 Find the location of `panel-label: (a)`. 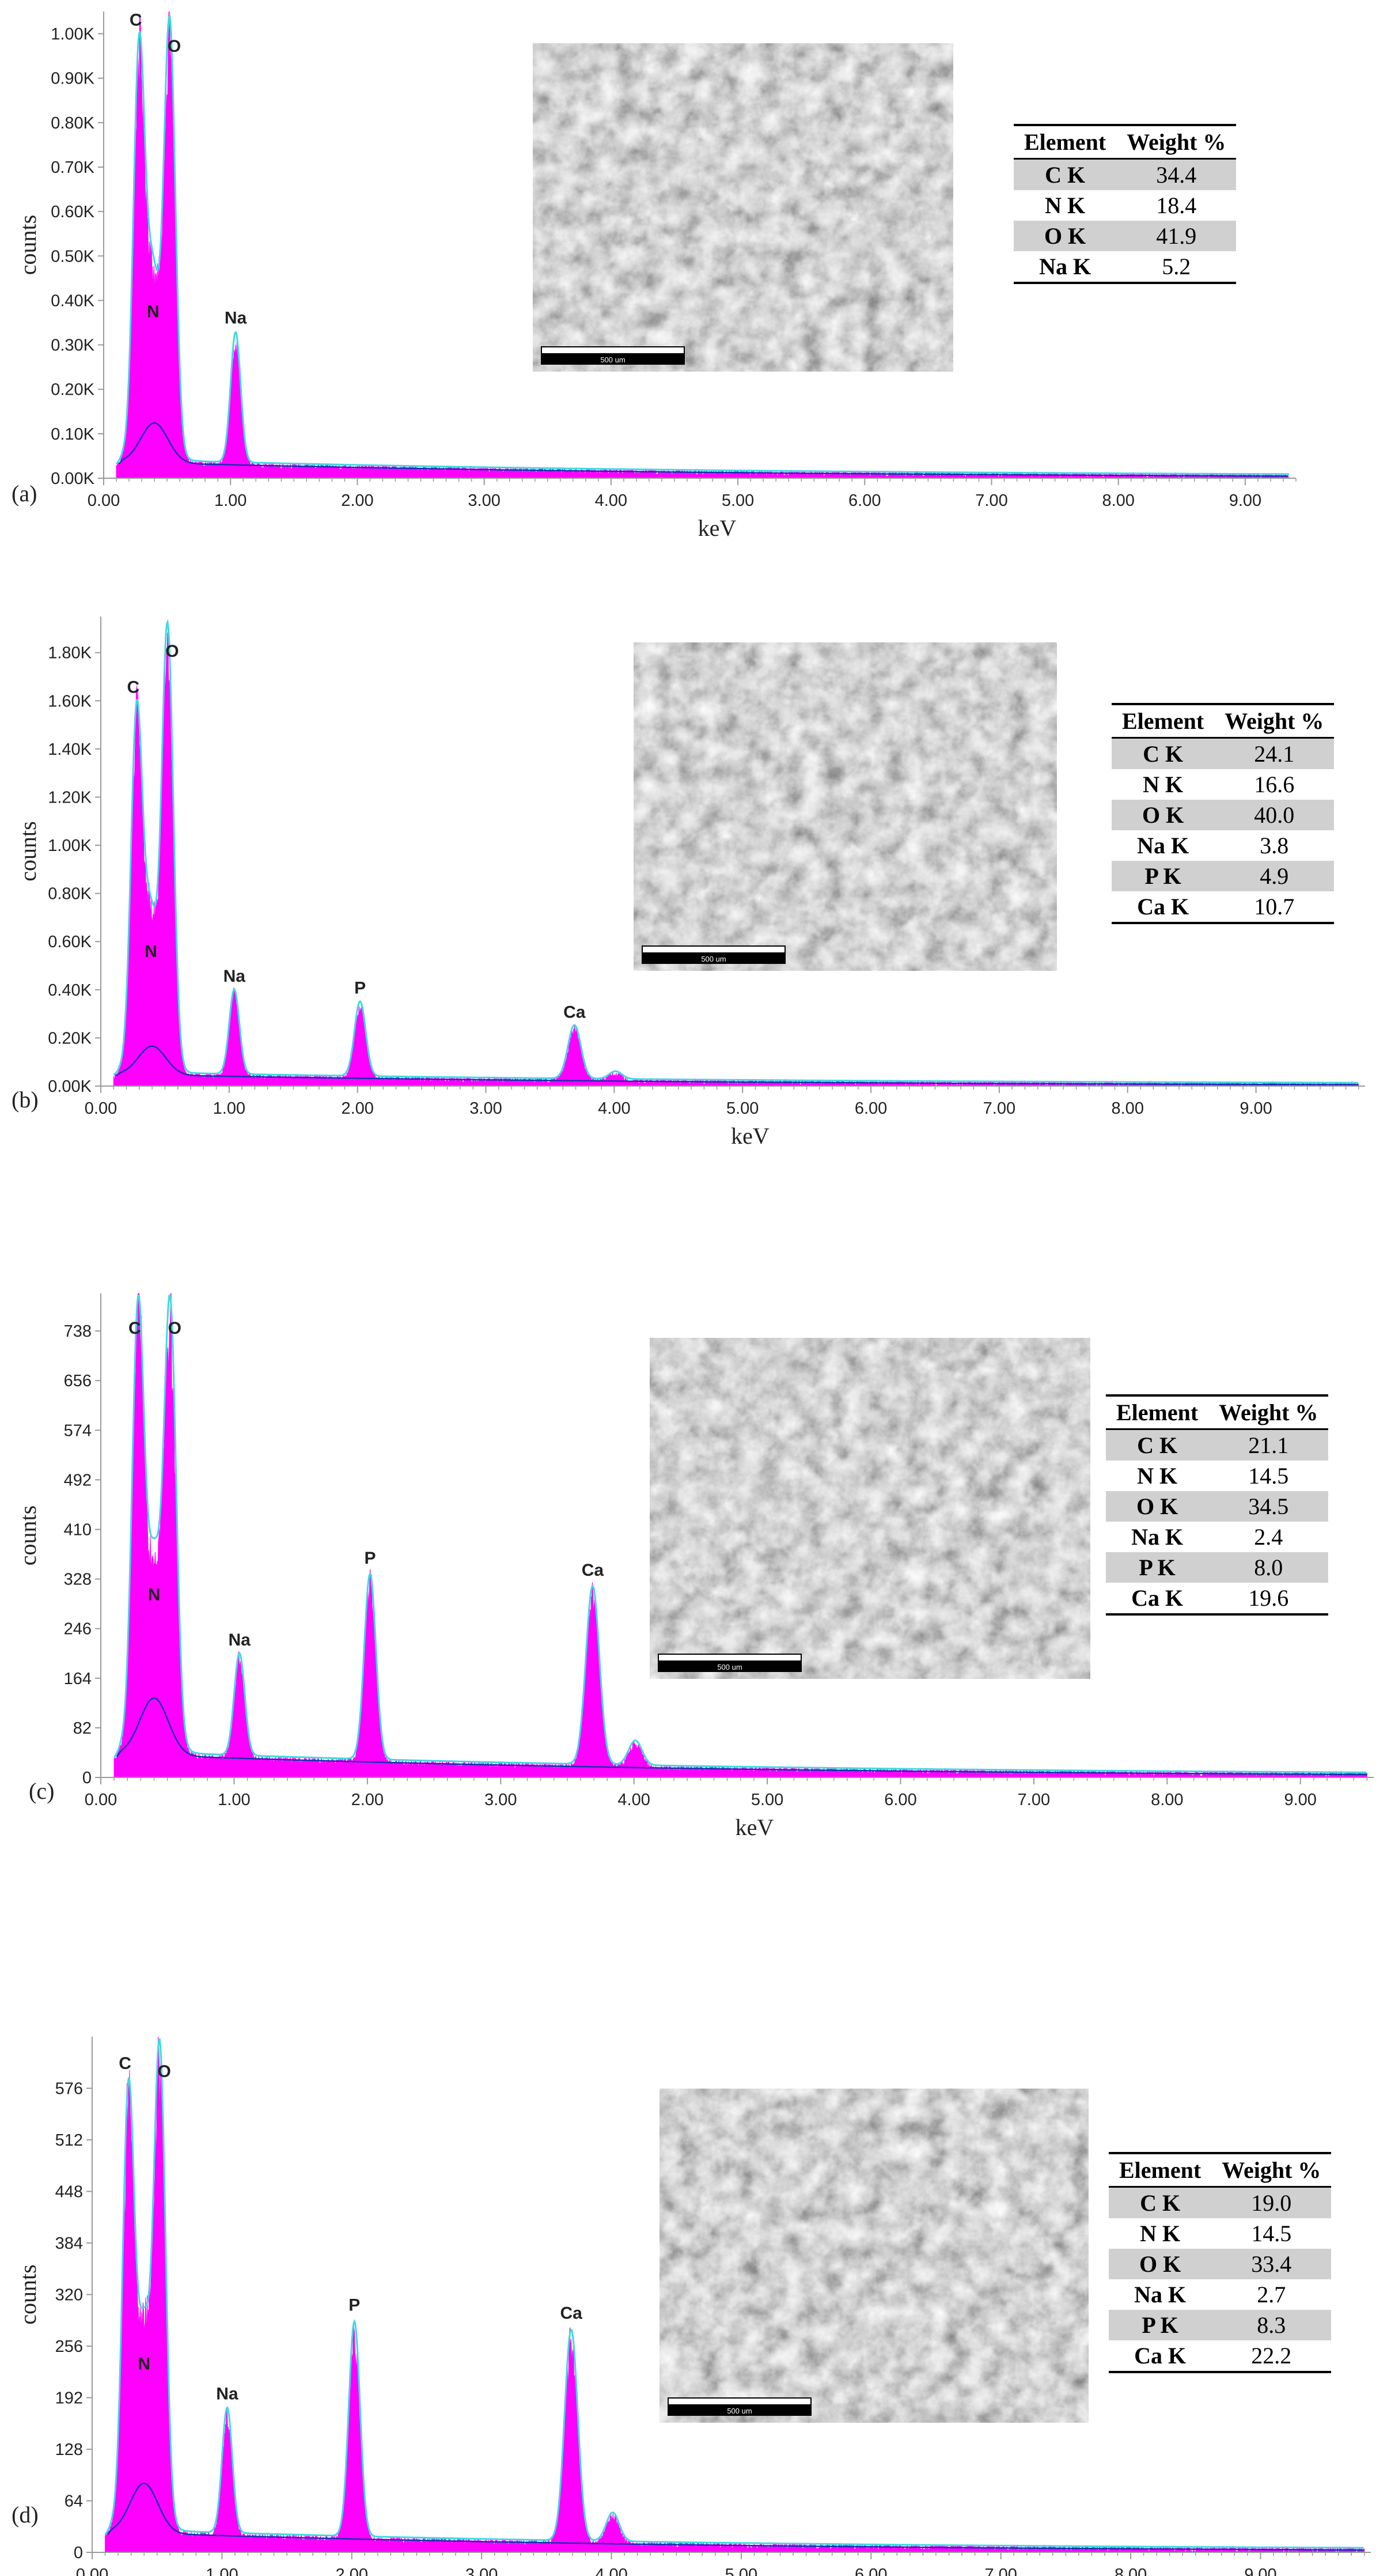

panel-label: (a) is located at coordinates (24, 493).